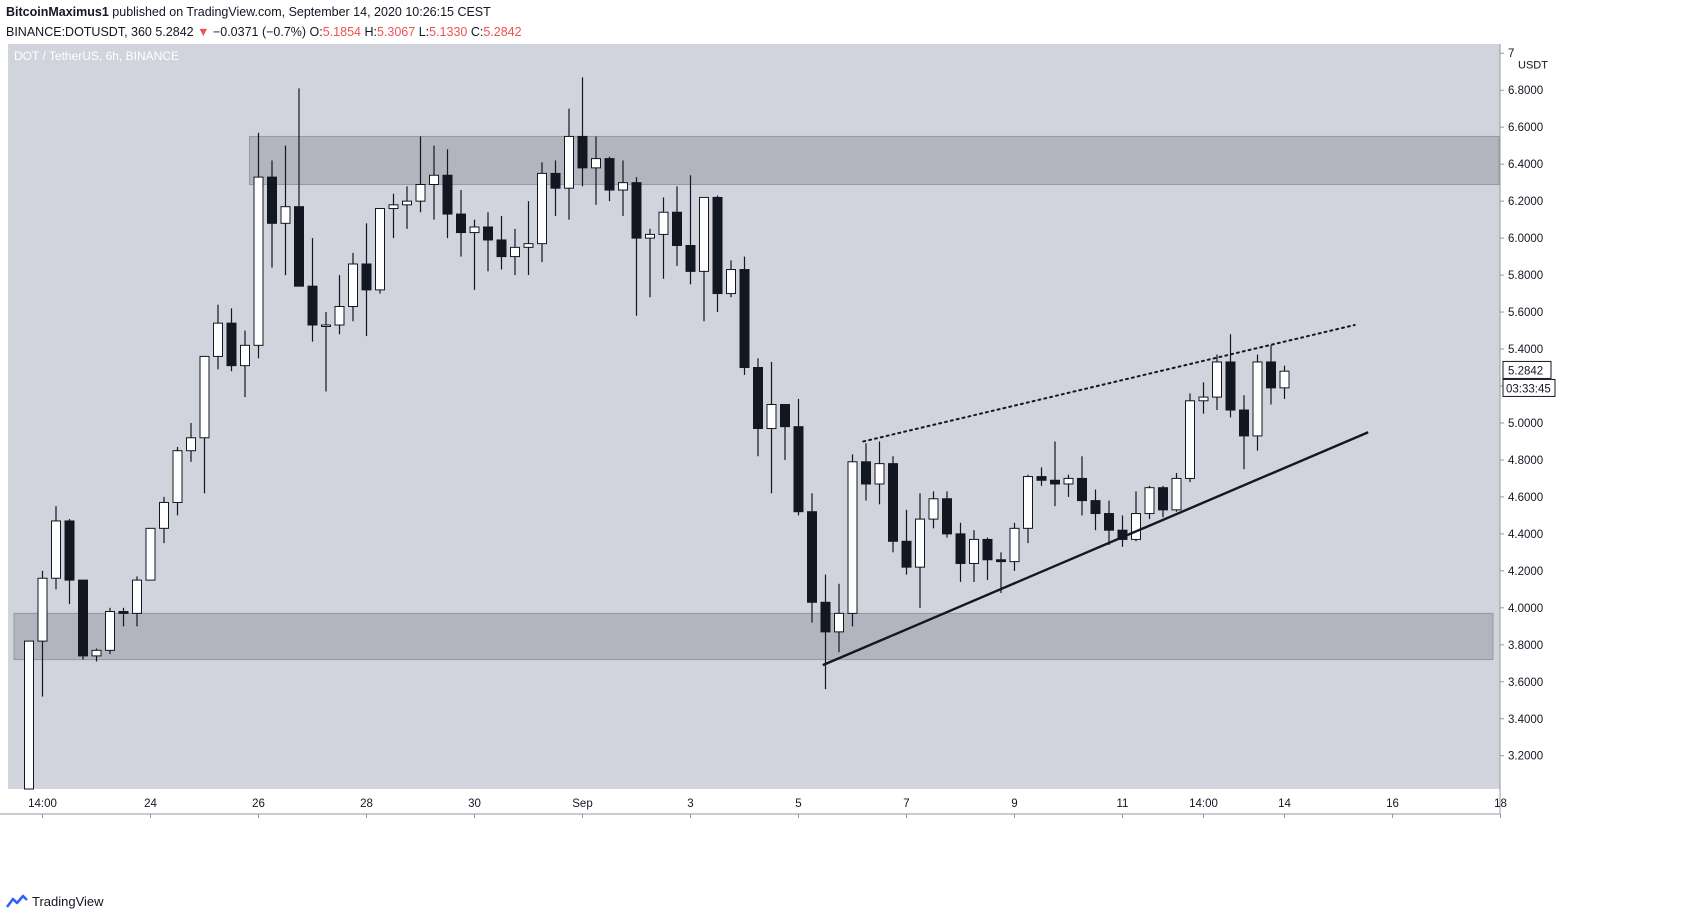 The height and width of the screenshot is (918, 1694). I want to click on last-price-tag-text: 5.2842, so click(1525, 371).